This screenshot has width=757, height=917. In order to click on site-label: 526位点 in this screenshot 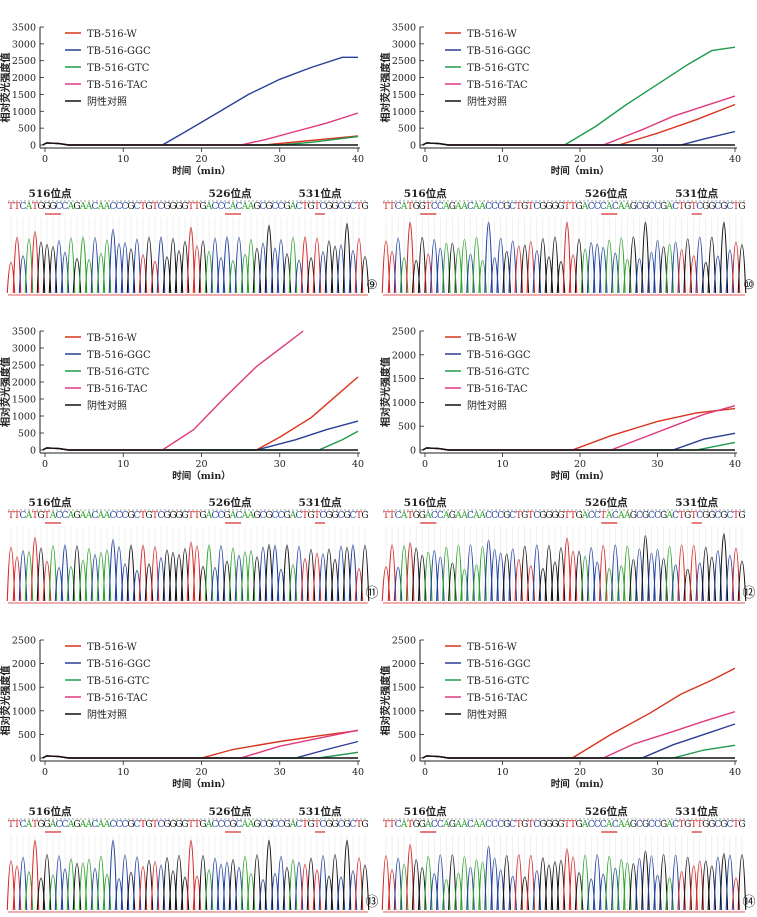, I will do `click(230, 193)`.